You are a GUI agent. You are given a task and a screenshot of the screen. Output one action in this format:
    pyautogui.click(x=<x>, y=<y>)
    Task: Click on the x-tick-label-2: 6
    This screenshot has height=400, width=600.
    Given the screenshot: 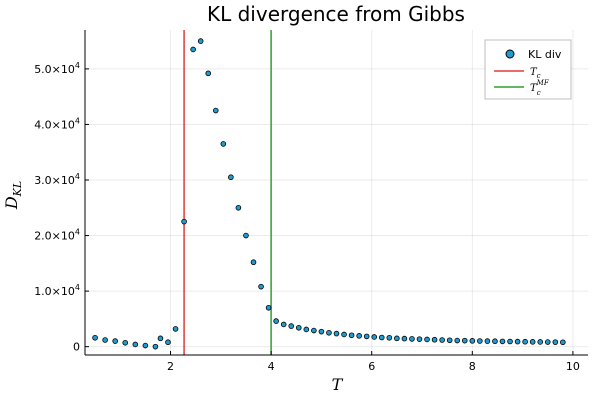 What is the action you would take?
    pyautogui.click(x=371, y=366)
    